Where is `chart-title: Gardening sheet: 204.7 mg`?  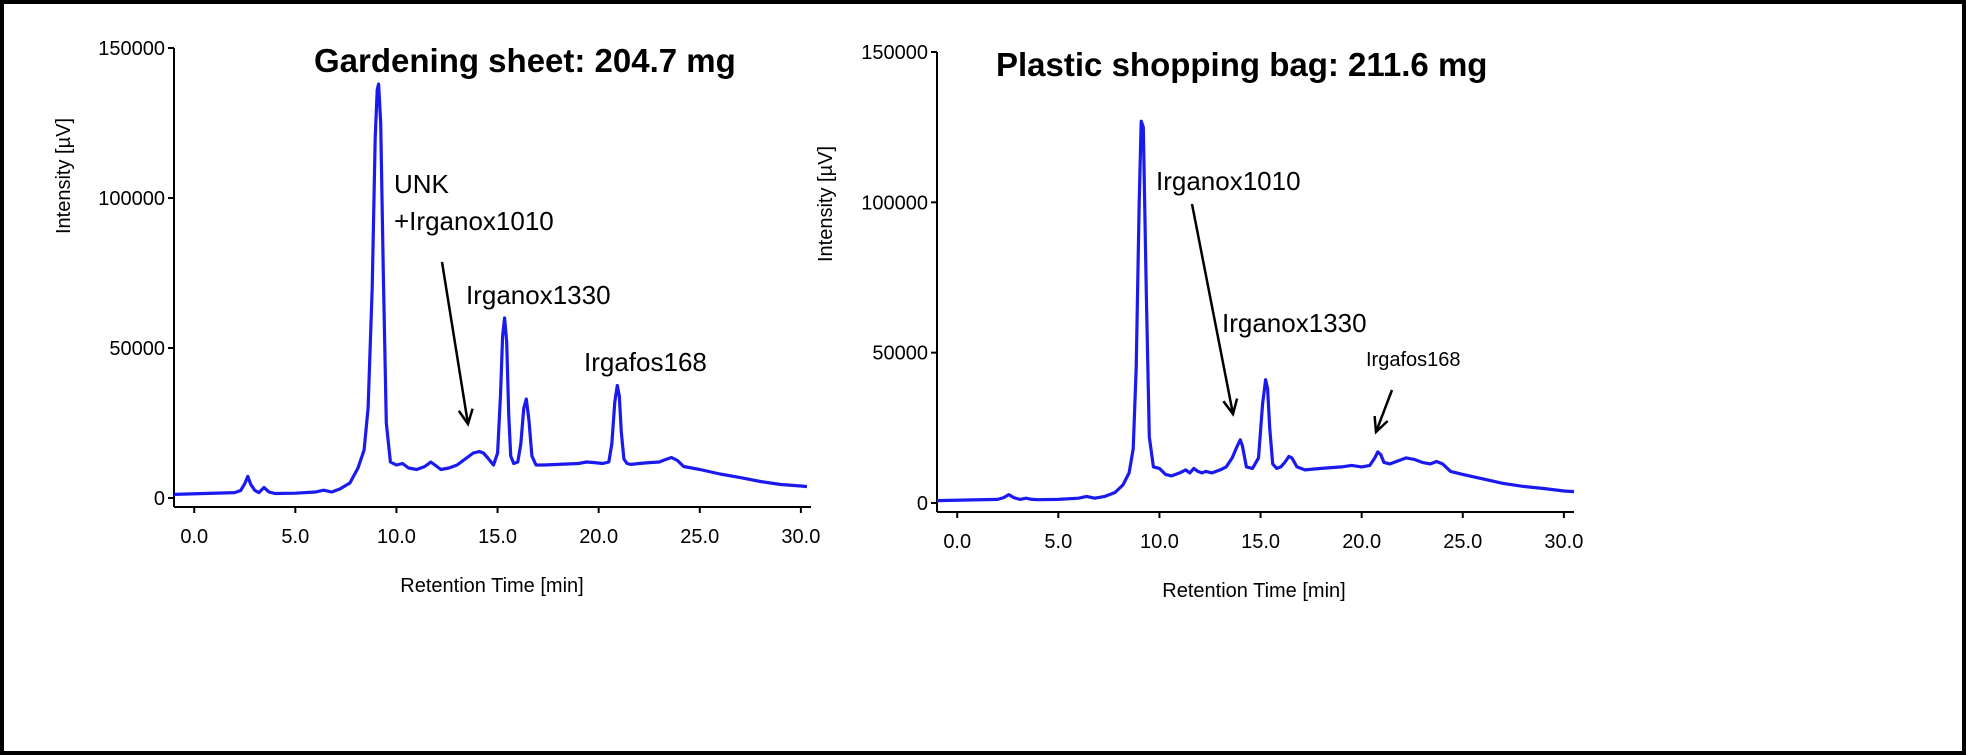 chart-title: Gardening sheet: 204.7 mg is located at coordinates (525, 60).